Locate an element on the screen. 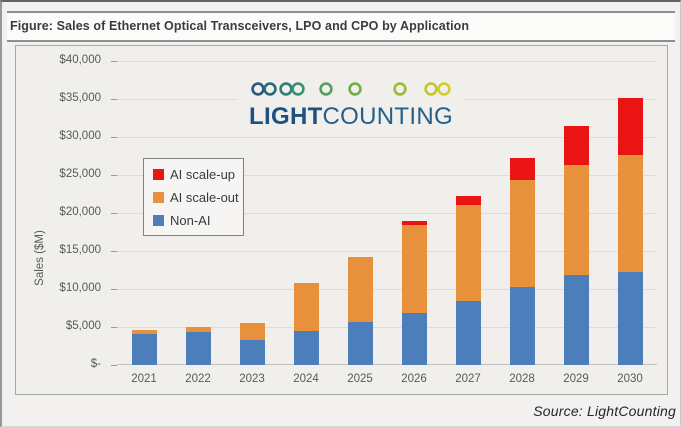 The image size is (681, 427). legend-label: AI scale-out is located at coordinates (204, 197).